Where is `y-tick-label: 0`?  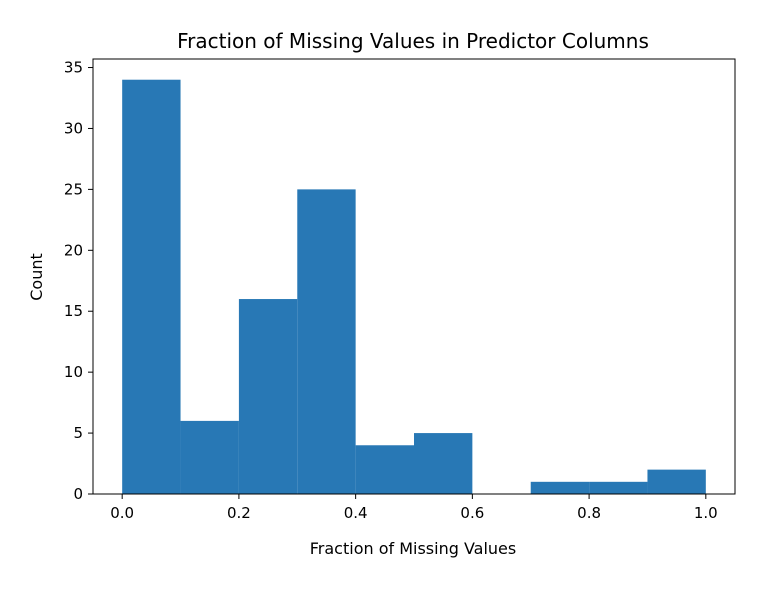
y-tick-label: 0 is located at coordinates (78, 494).